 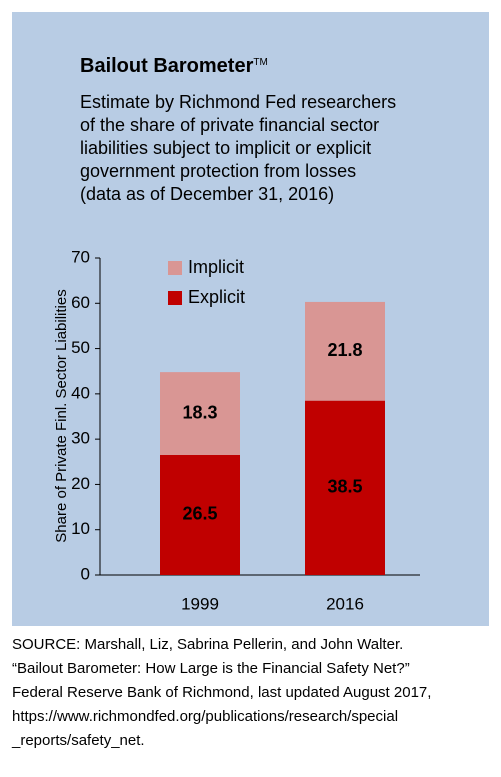 I want to click on y-tick-label: 10, so click(x=80, y=528).